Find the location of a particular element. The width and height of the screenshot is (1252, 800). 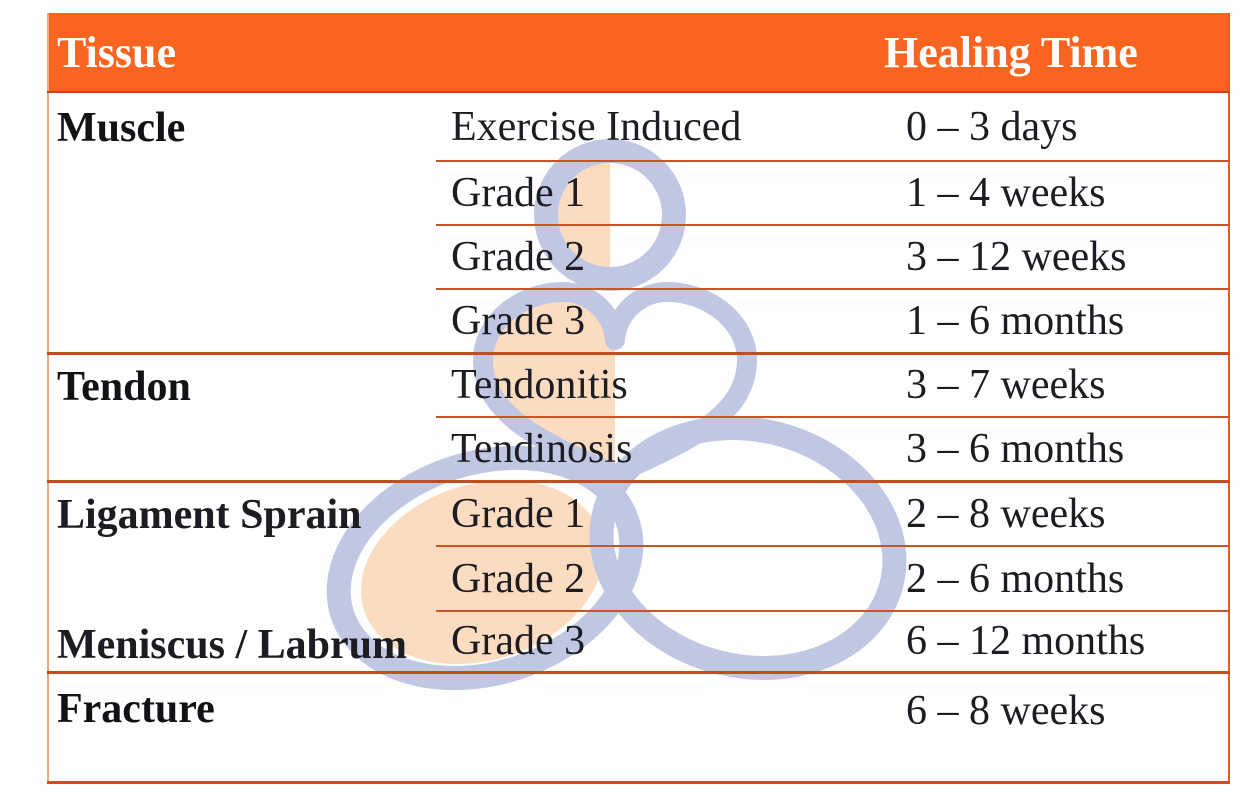

header-row: Tissue Healing Time is located at coordinates (638, 53).